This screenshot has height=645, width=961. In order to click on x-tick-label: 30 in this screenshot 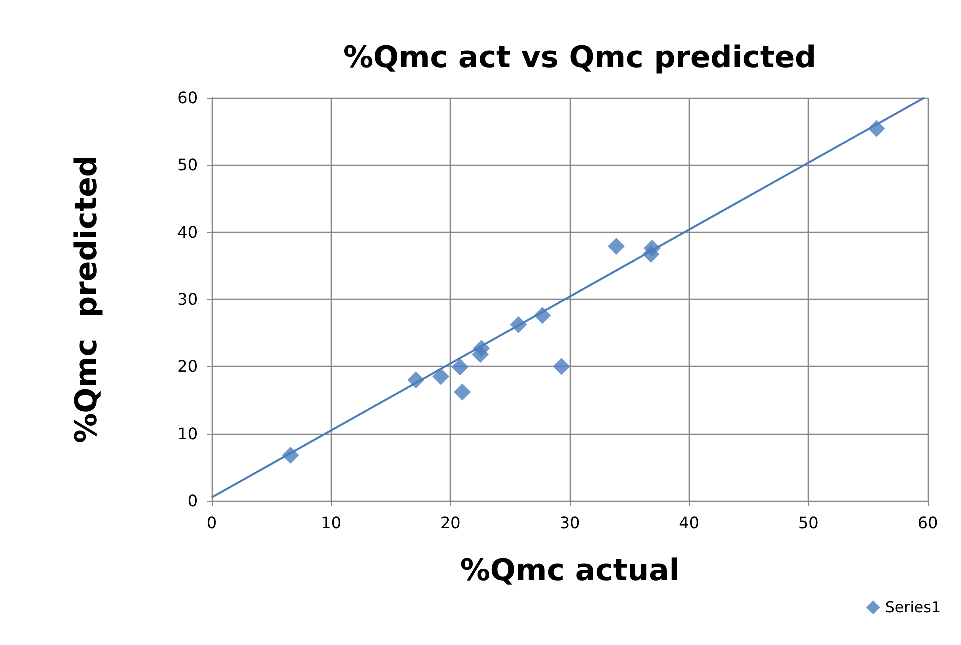, I will do `click(570, 523)`.